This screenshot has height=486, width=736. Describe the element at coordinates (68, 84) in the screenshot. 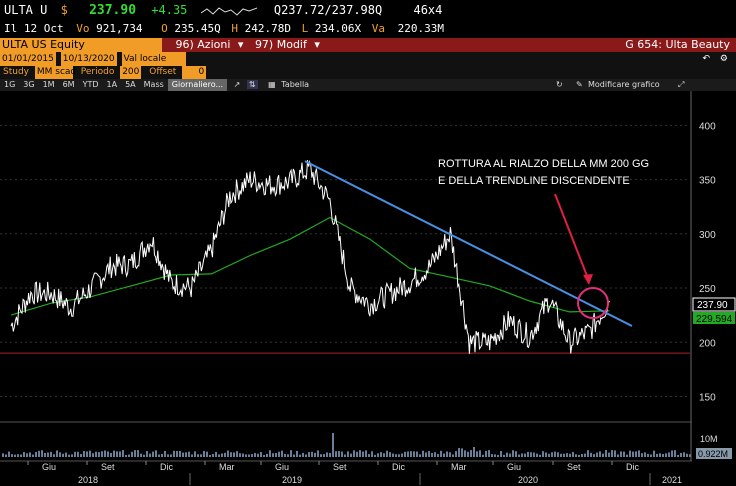

I see `timeframe-tab-6m: 6M` at that location.